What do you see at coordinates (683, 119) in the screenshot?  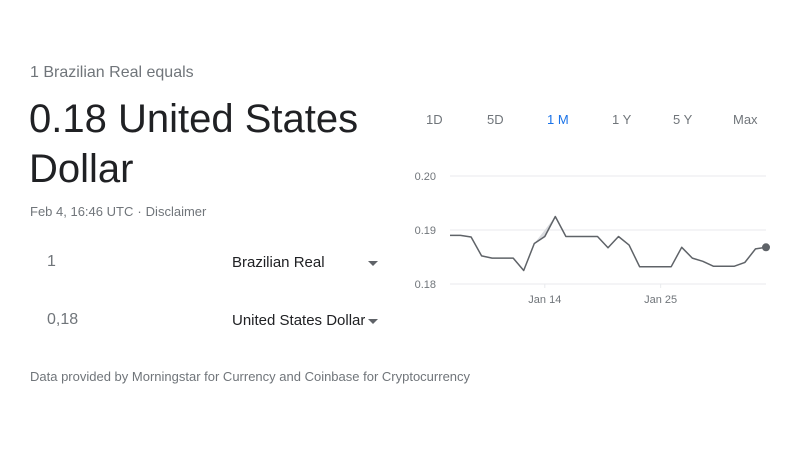 I see `tab-5y: 5 Y` at bounding box center [683, 119].